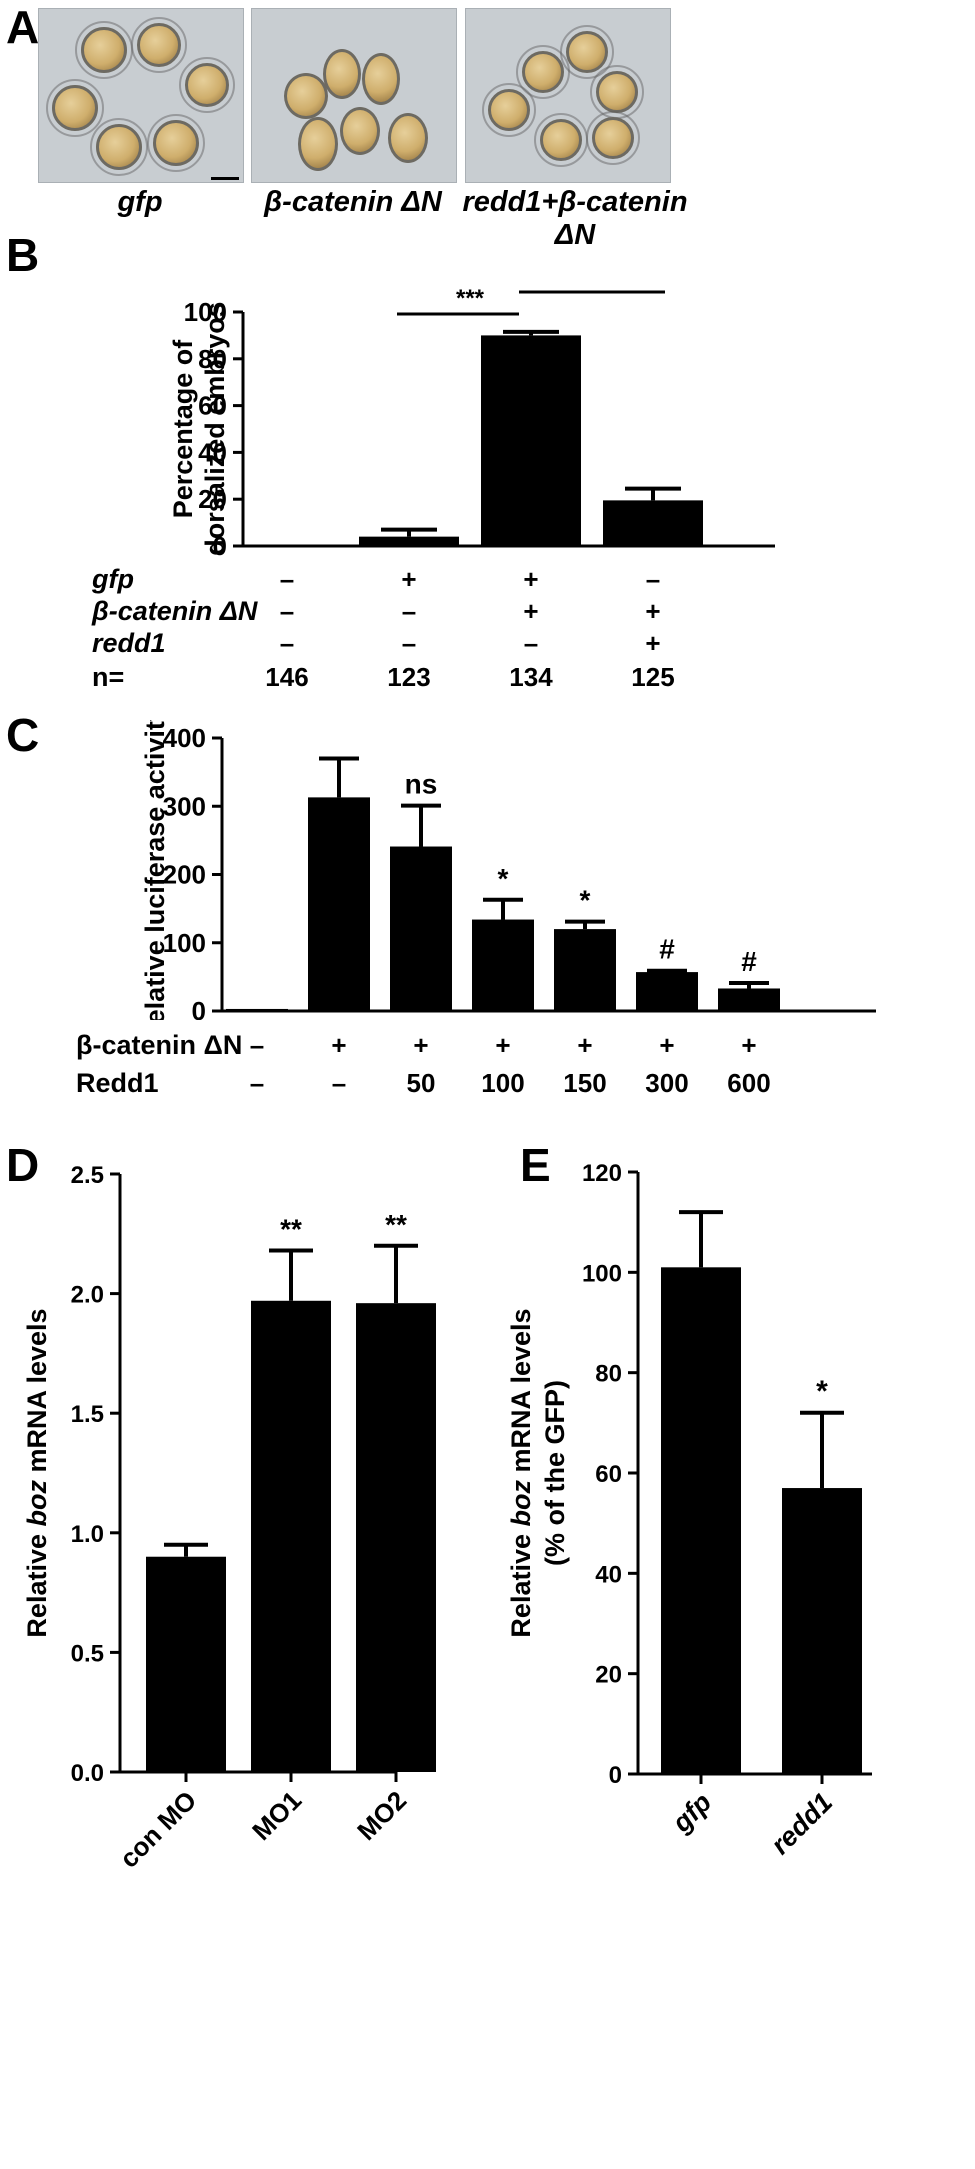 Image resolution: width=975 pixels, height=2169 pixels. Describe the element at coordinates (353, 202) in the screenshot. I see `caption-beta-catenin: β-catenin ΔN` at that location.